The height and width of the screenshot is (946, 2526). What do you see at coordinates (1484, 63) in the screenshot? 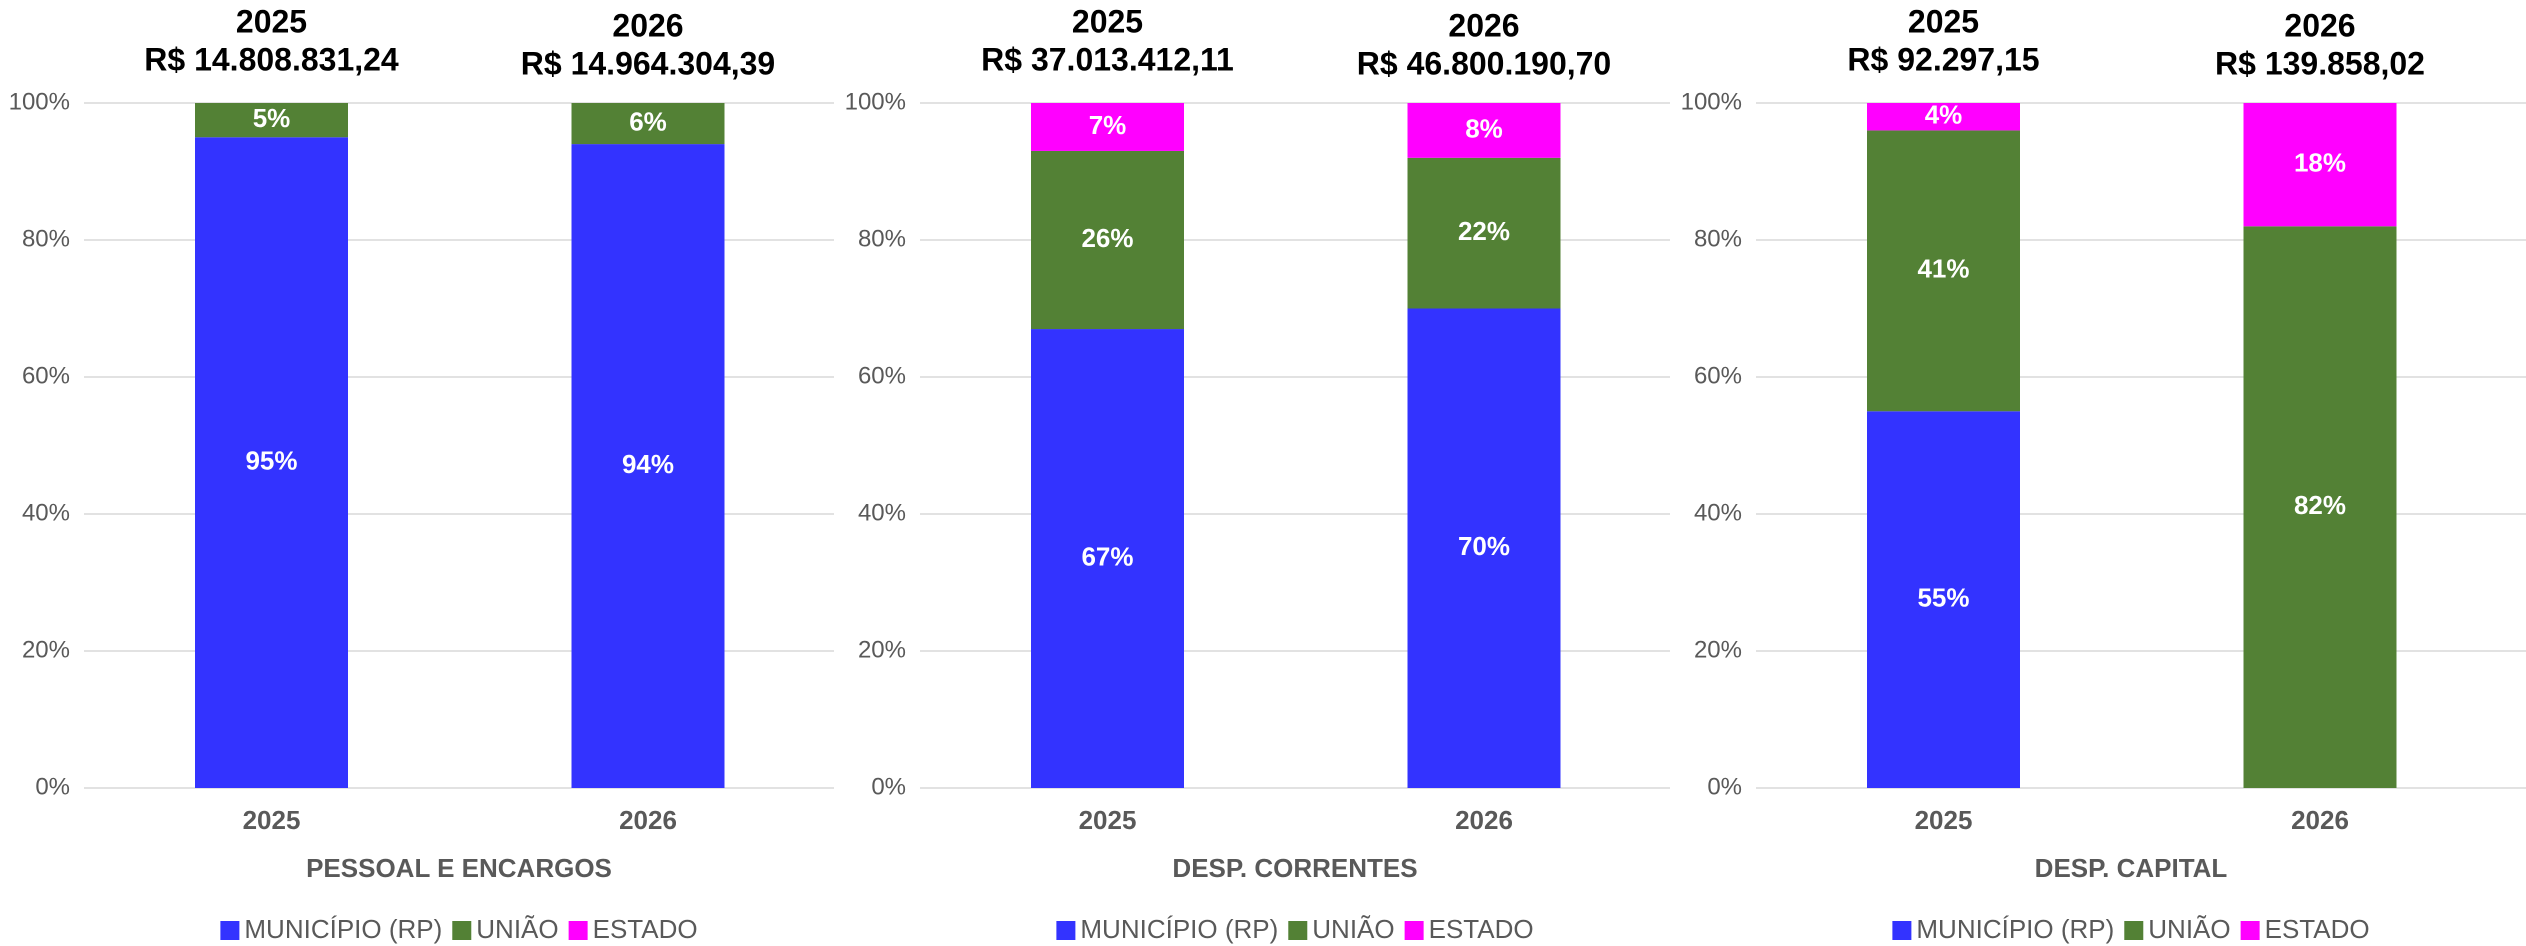
I see `bar-header-amount: R$ 46.800.190,70` at bounding box center [1484, 63].